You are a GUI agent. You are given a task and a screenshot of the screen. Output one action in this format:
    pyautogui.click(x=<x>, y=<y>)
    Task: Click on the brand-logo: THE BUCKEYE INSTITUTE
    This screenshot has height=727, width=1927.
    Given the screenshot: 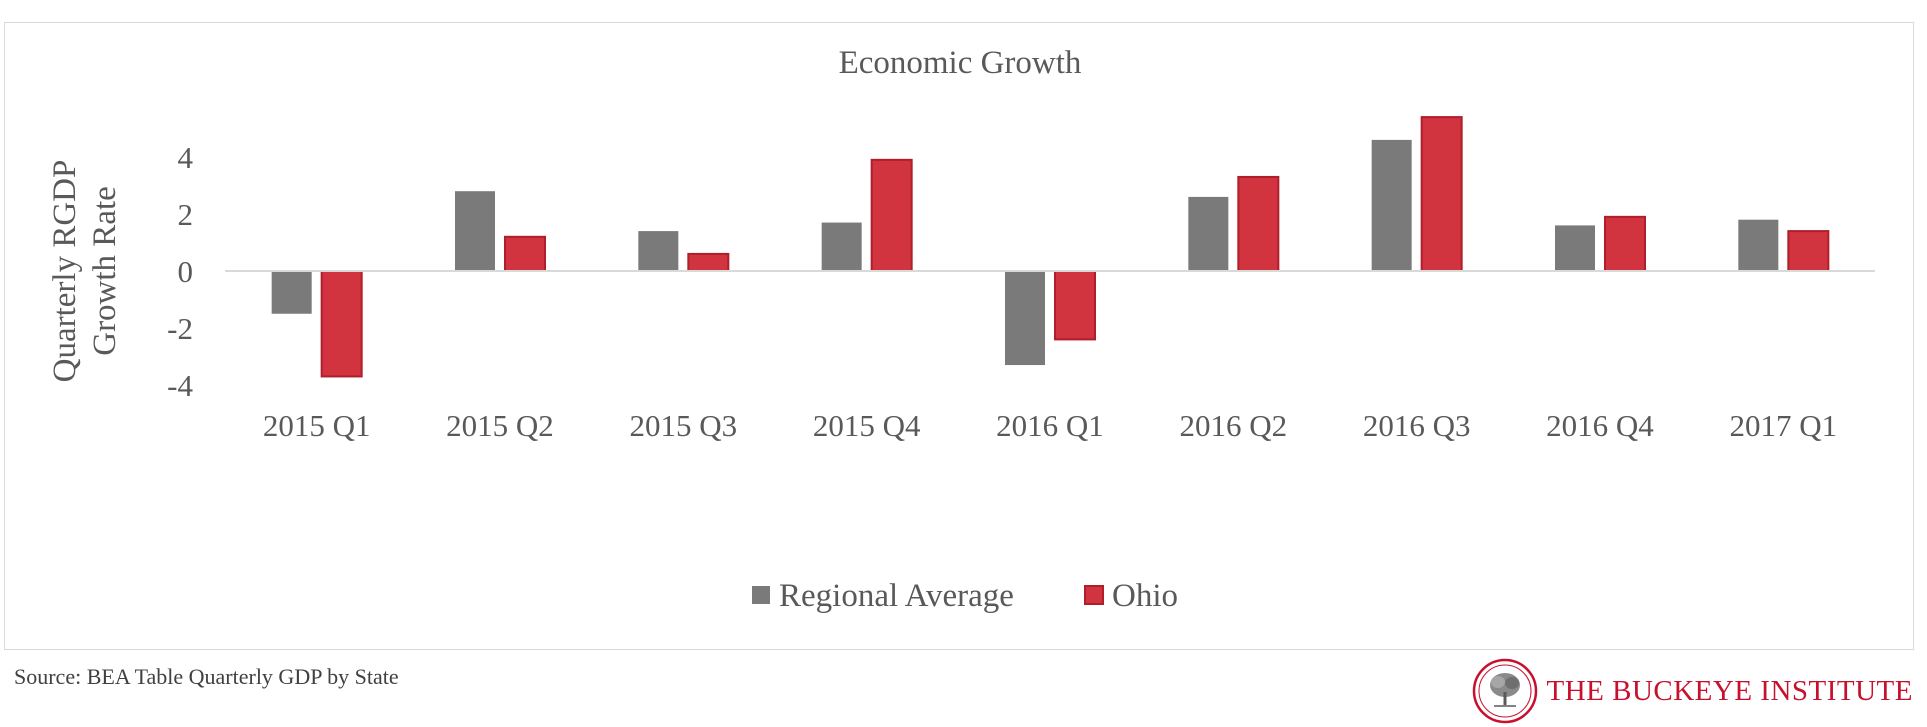 What is the action you would take?
    pyautogui.click(x=1692, y=691)
    